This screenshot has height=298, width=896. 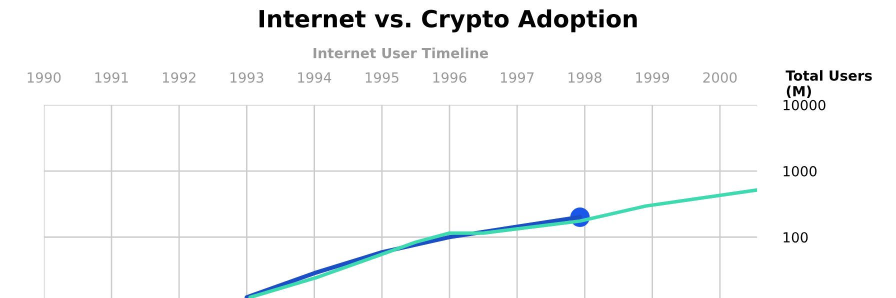 What do you see at coordinates (401, 53) in the screenshot?
I see `x-axis-title: Internet User Timeline` at bounding box center [401, 53].